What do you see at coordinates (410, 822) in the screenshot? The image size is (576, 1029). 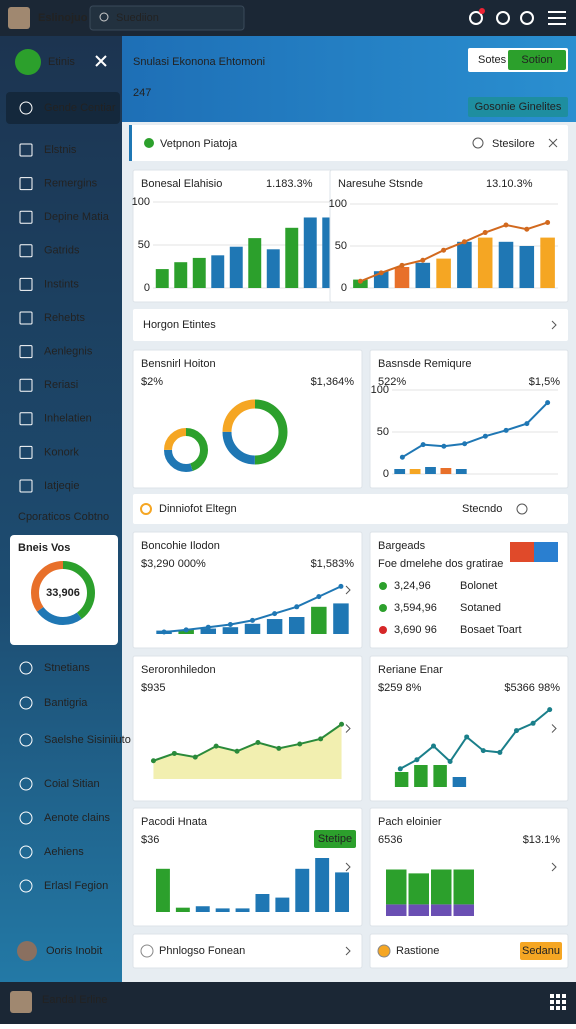 I see `card-title: Pach eloinier` at bounding box center [410, 822].